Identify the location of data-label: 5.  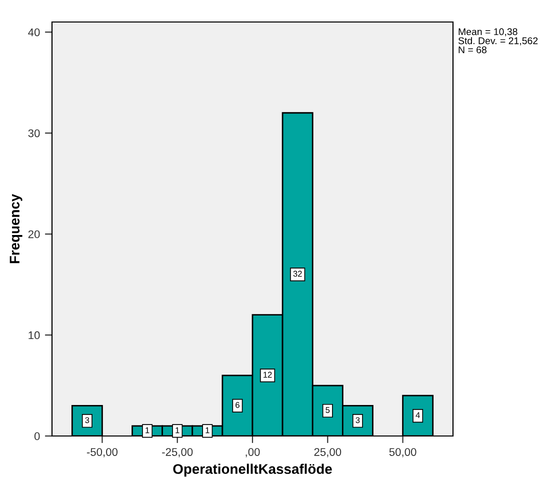
(328, 410).